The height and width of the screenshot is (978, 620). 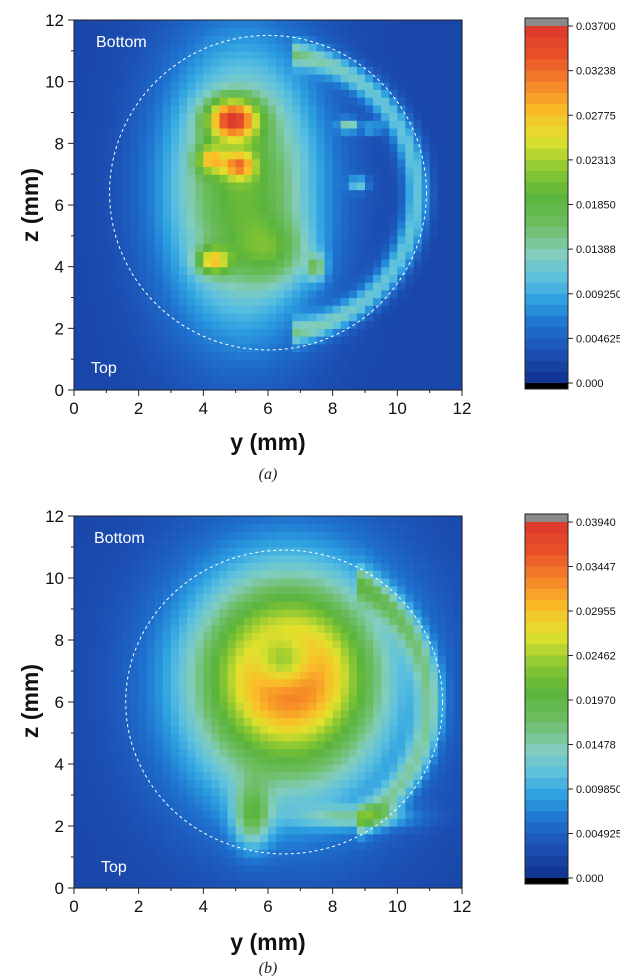 I want to click on x-tick-label: 12, so click(x=462, y=408).